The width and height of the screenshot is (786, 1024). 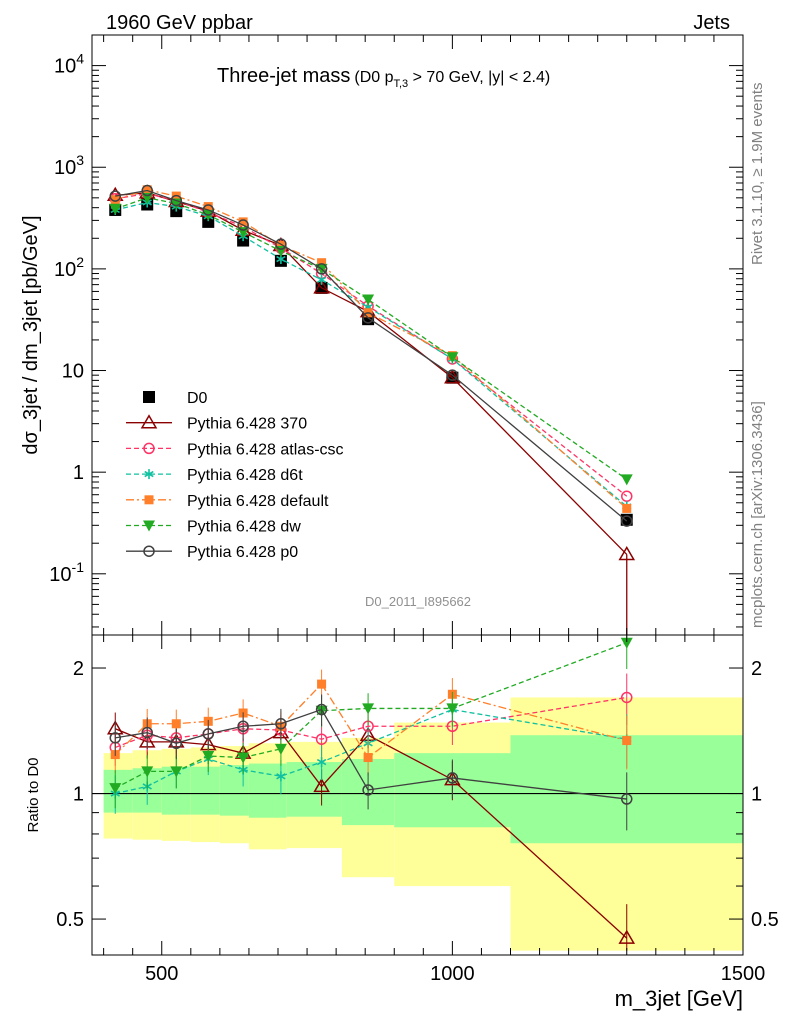 What do you see at coordinates (245, 475) in the screenshot?
I see `legend-label: Pythia 6.428 d6t` at bounding box center [245, 475].